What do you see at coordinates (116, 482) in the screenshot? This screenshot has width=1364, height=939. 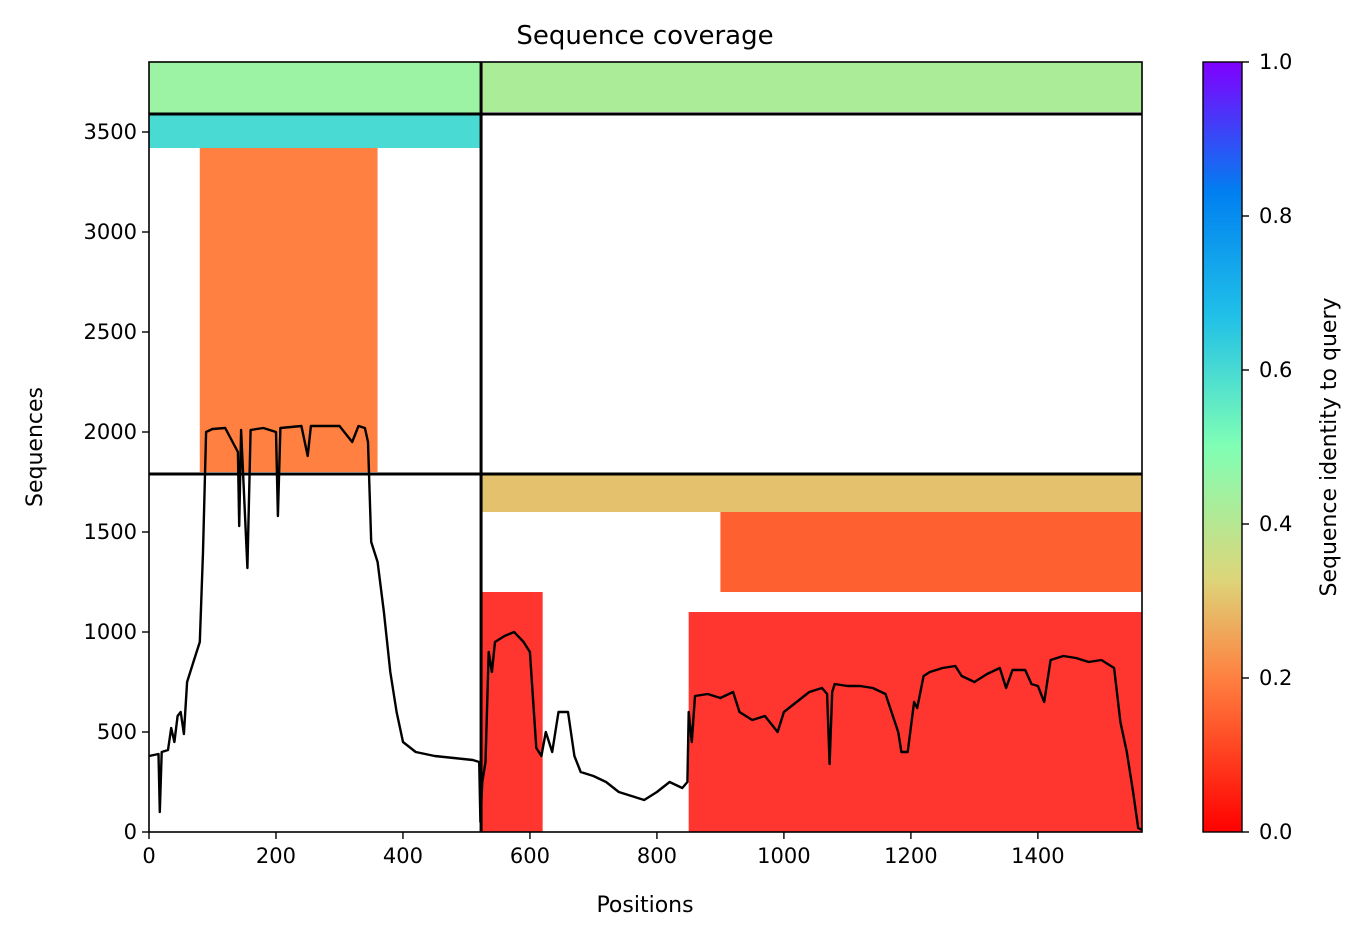 I see `y-axis: 0 500 1000 1500 2000 2500 3000 3500` at bounding box center [116, 482].